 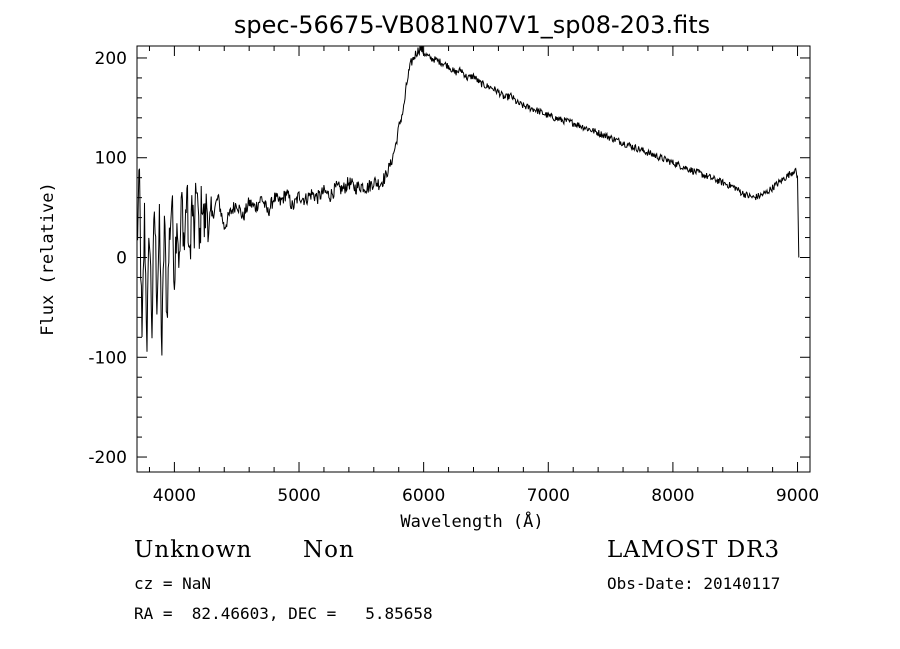 What do you see at coordinates (107, 358) in the screenshot?
I see `y-tick-label: -100` at bounding box center [107, 358].